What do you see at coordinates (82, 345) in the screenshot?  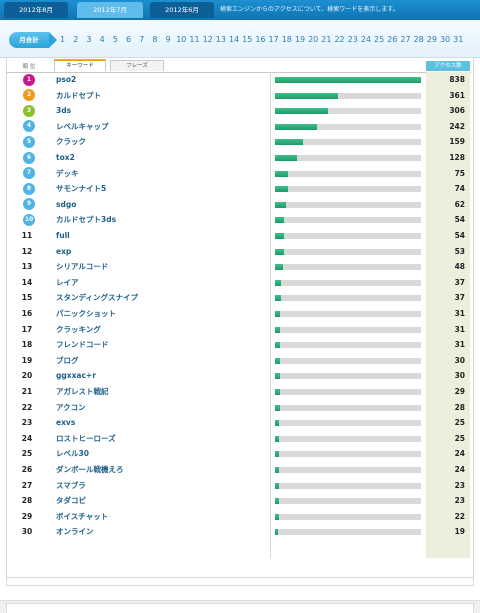 I see `keyword-link: フレンドコード` at bounding box center [82, 345].